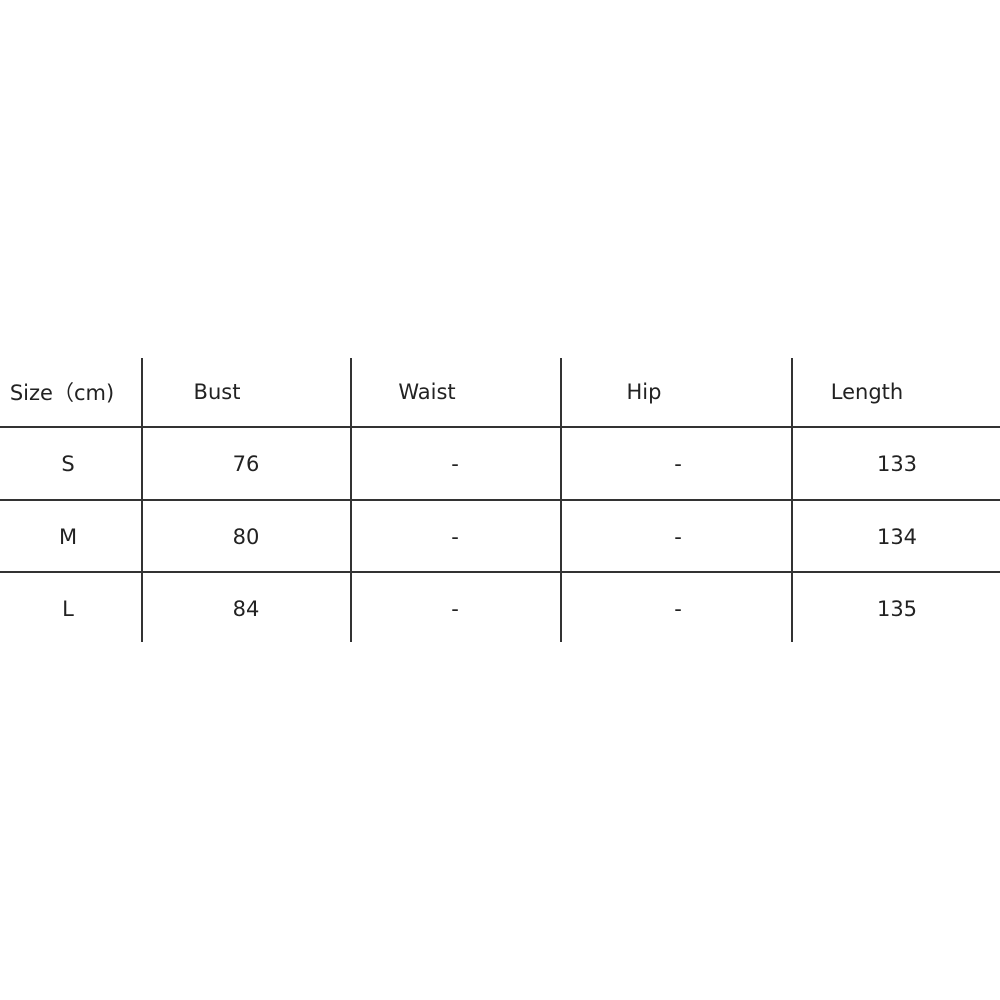  I want to click on table-cell: L, so click(68, 609).